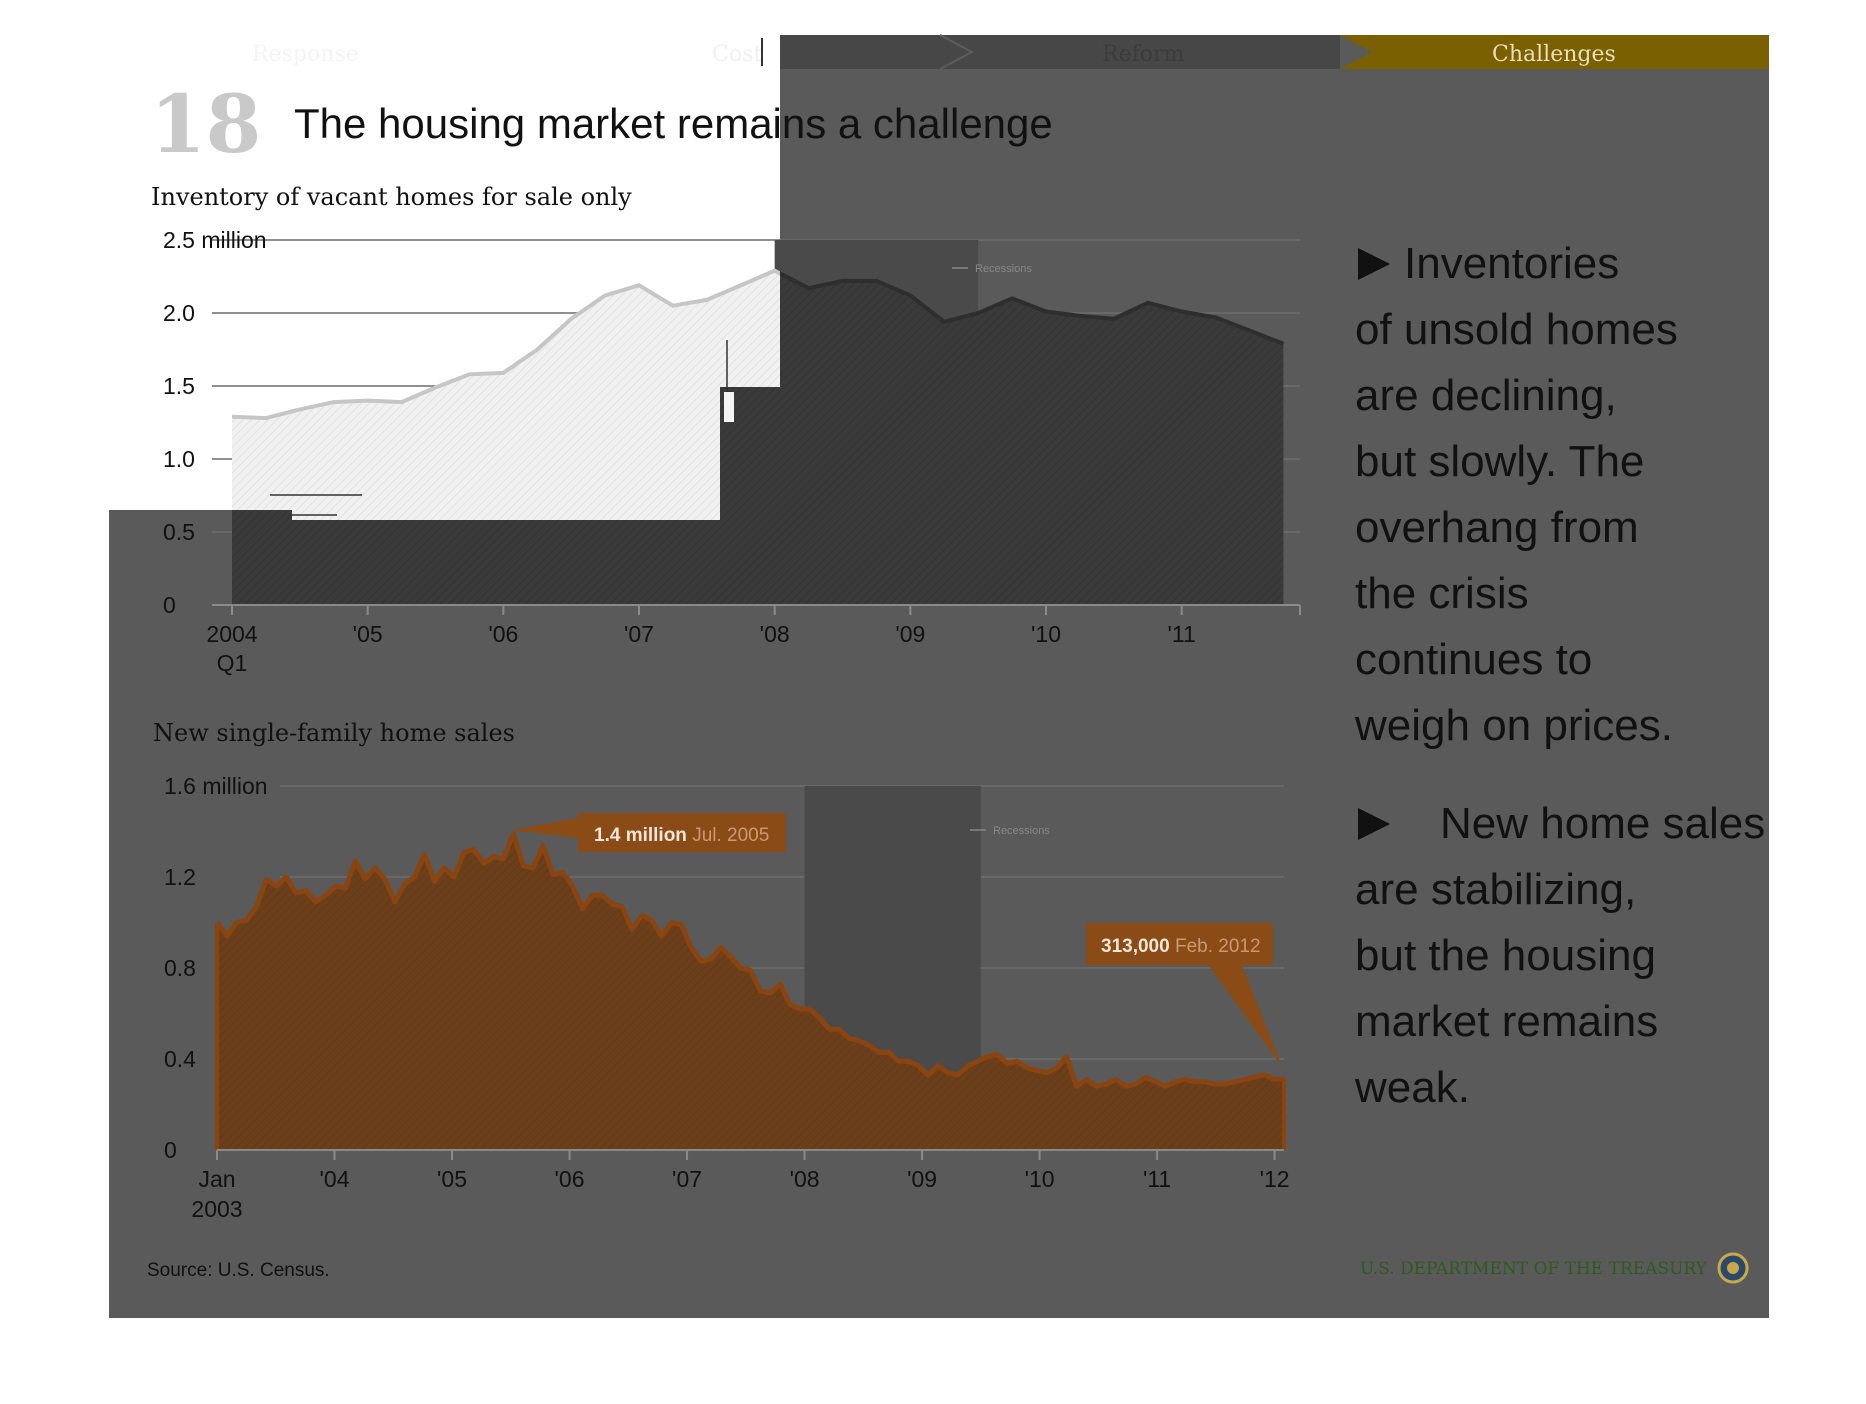  I want to click on bullet-text-line: overhang from, so click(1497, 527).